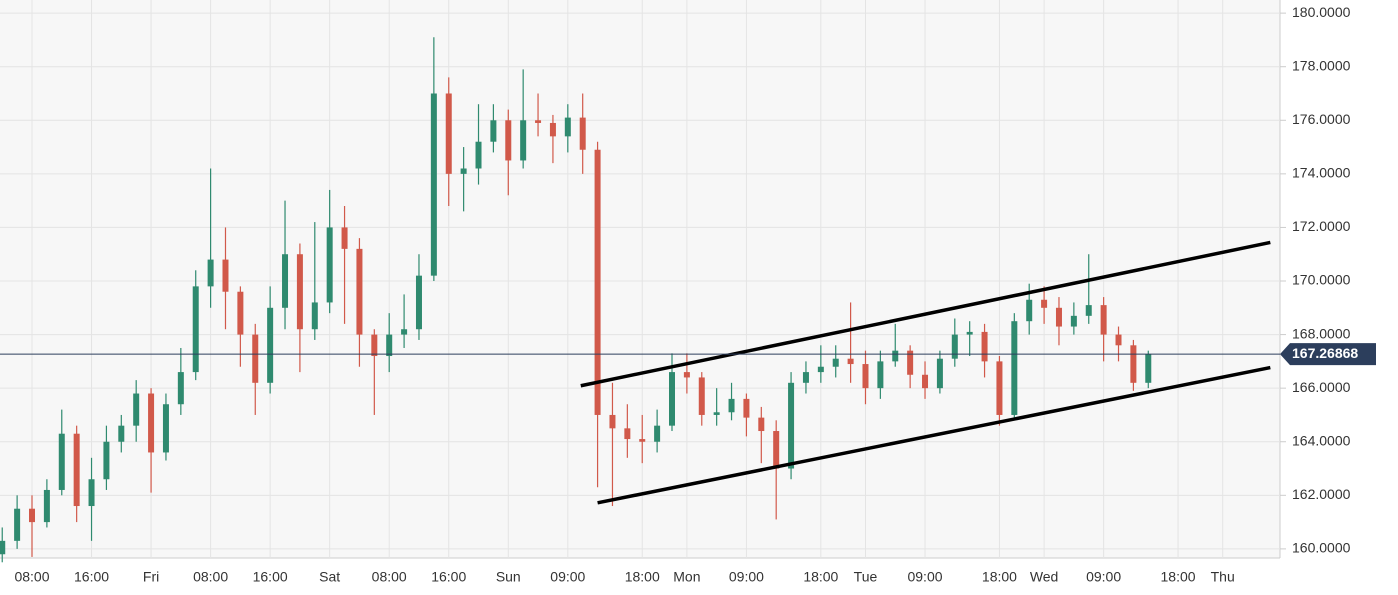 The image size is (1398, 595). I want to click on y-tick-label: 168.0000, so click(1321, 333).